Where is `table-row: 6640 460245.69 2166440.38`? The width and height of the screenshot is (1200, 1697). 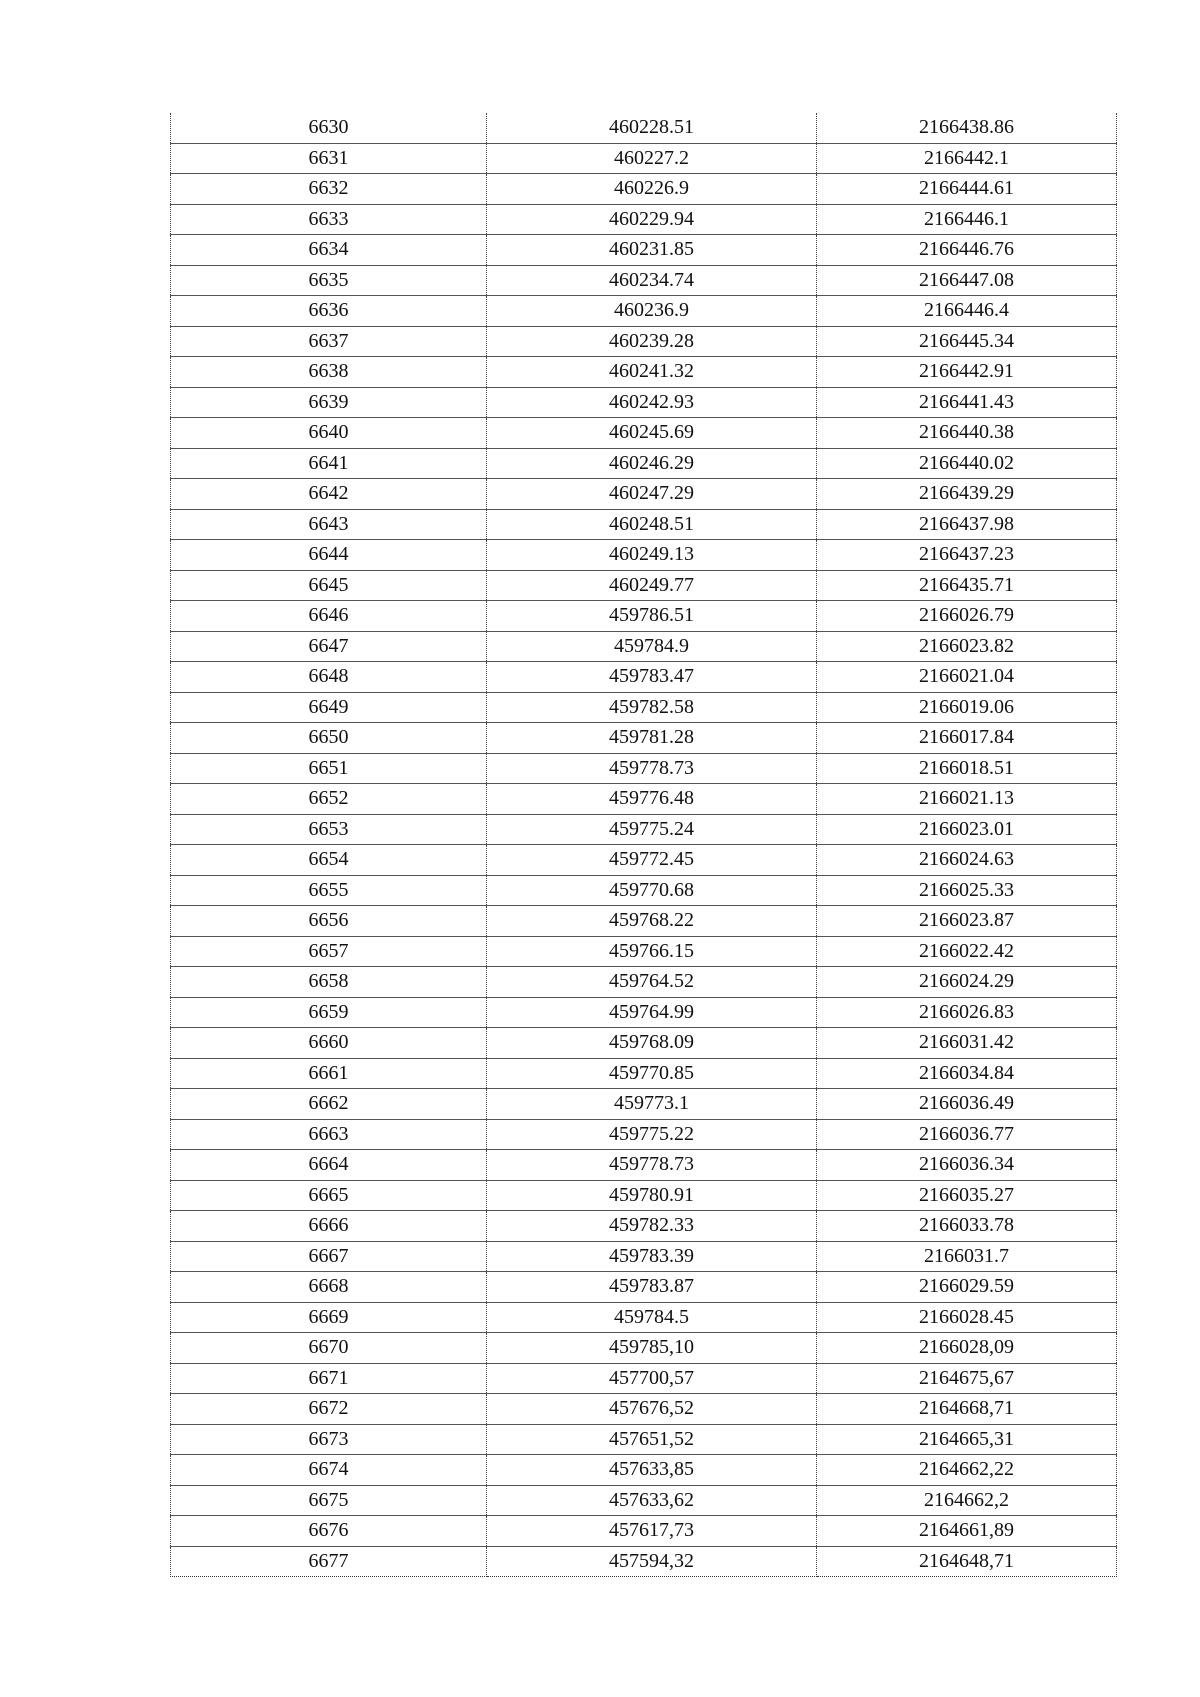
table-row: 6640 460245.69 2166440.38 is located at coordinates (643, 433).